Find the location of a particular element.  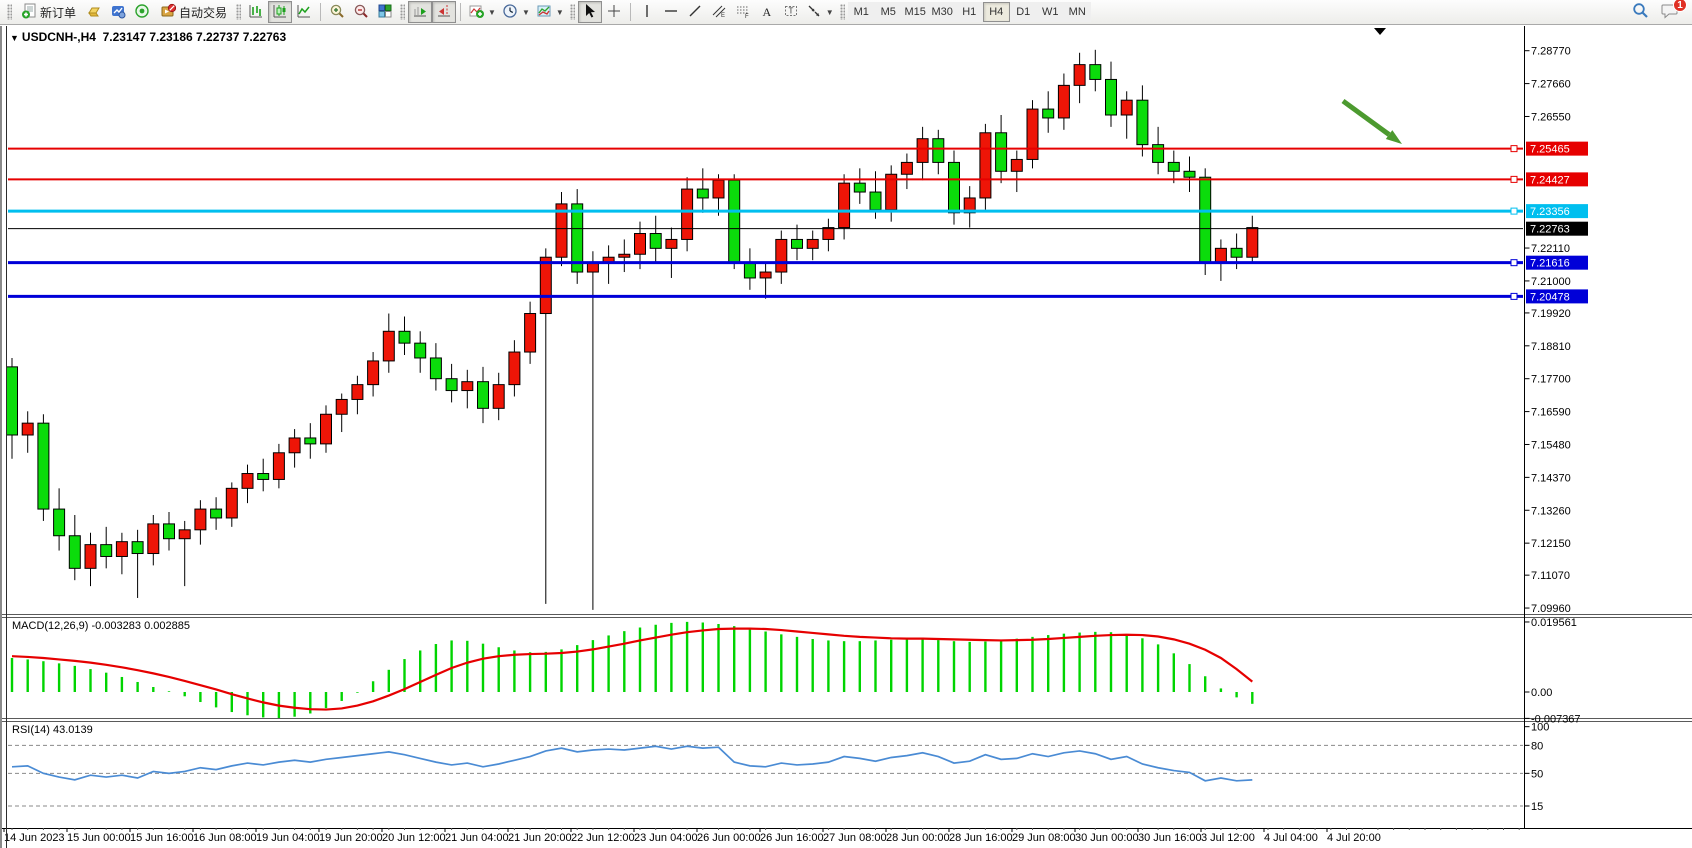

timeframe-m30-button: M30 is located at coordinates (942, 12).